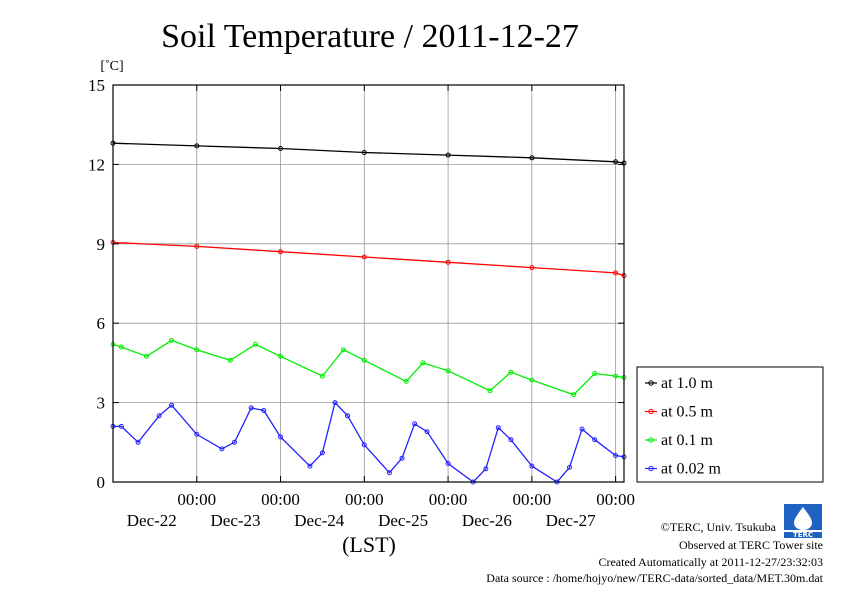 The image size is (842, 595). Describe the element at coordinates (152, 520) in the screenshot. I see `x-tick-date-label: Dec-22` at that location.